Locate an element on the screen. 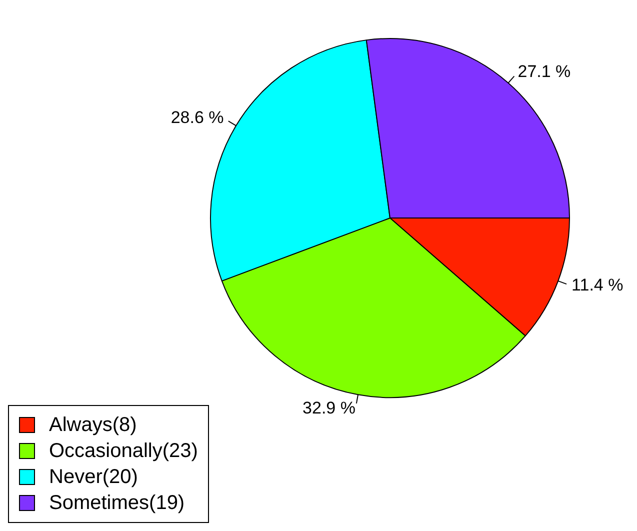  legend-label: Sometimes(19) is located at coordinates (117, 503).